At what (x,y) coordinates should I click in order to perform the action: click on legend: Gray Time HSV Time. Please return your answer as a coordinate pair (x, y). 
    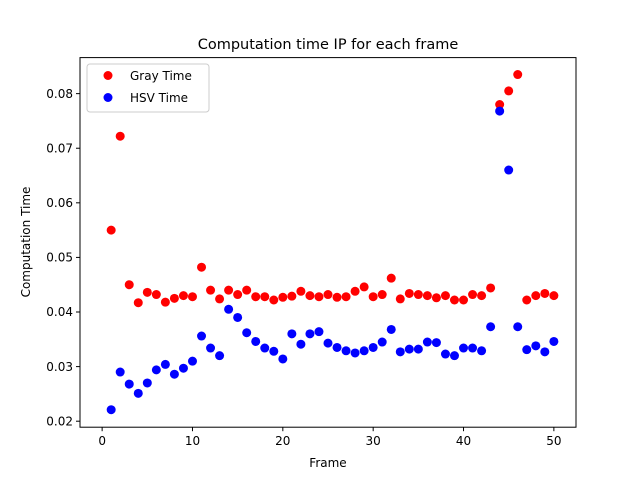
    Looking at the image, I should click on (148, 88).